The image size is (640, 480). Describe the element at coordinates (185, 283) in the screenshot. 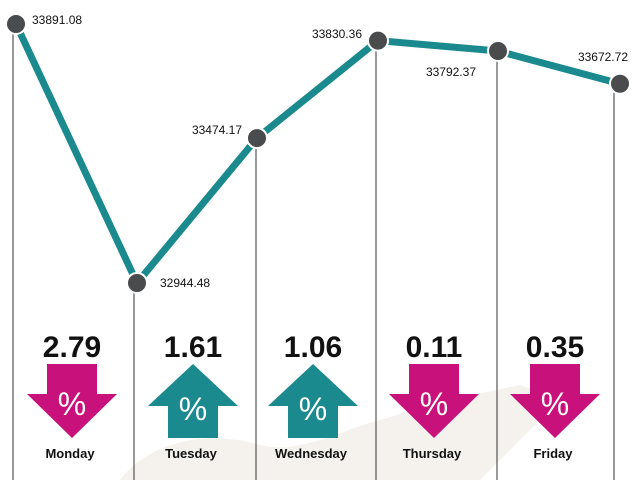

I see `data-value-label: 32944.48` at that location.